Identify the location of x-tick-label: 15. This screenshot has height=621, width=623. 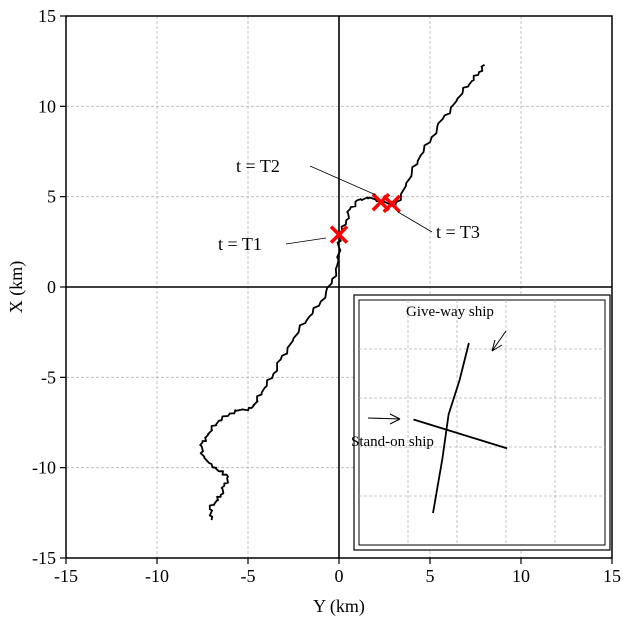
(612, 576).